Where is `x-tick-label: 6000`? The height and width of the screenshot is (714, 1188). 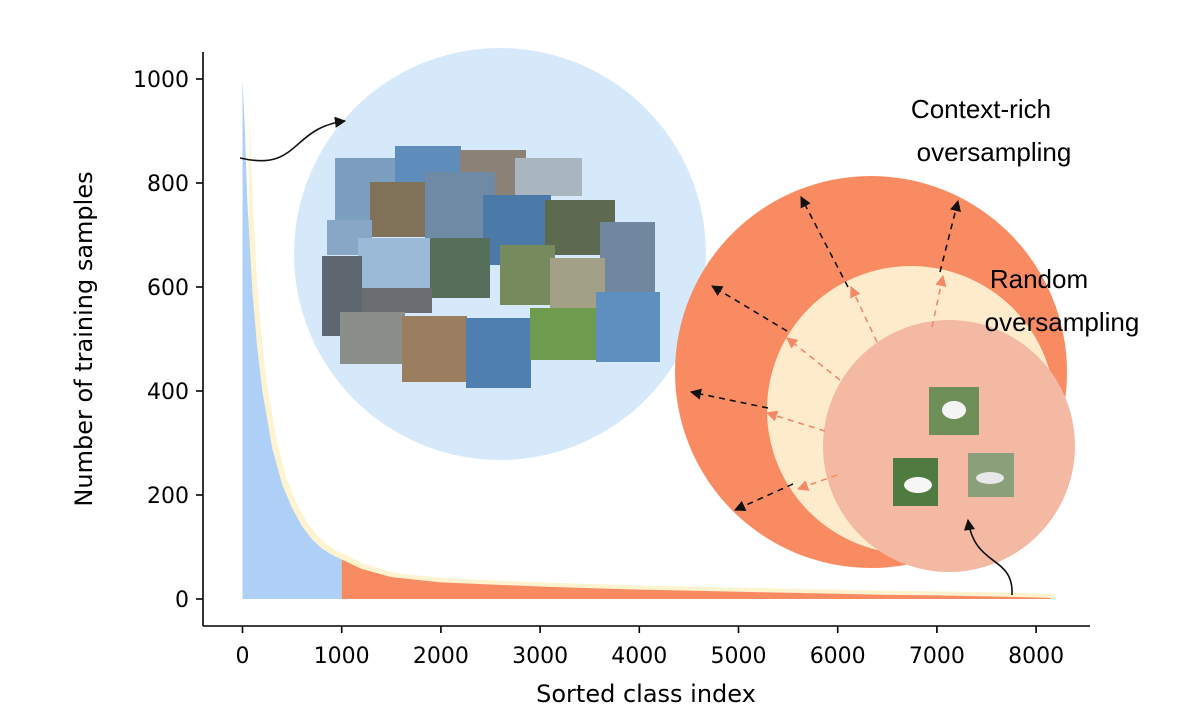
x-tick-label: 6000 is located at coordinates (838, 656).